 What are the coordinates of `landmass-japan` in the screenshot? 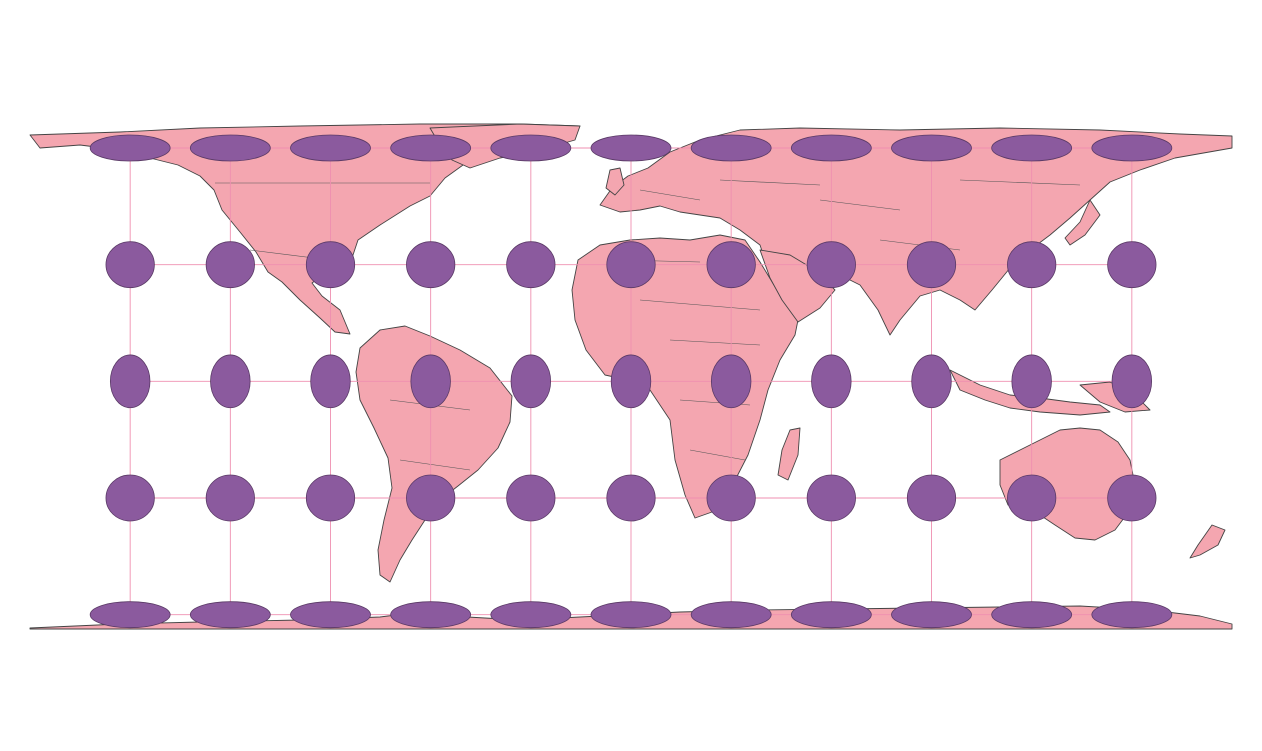 It's located at (1082, 222).